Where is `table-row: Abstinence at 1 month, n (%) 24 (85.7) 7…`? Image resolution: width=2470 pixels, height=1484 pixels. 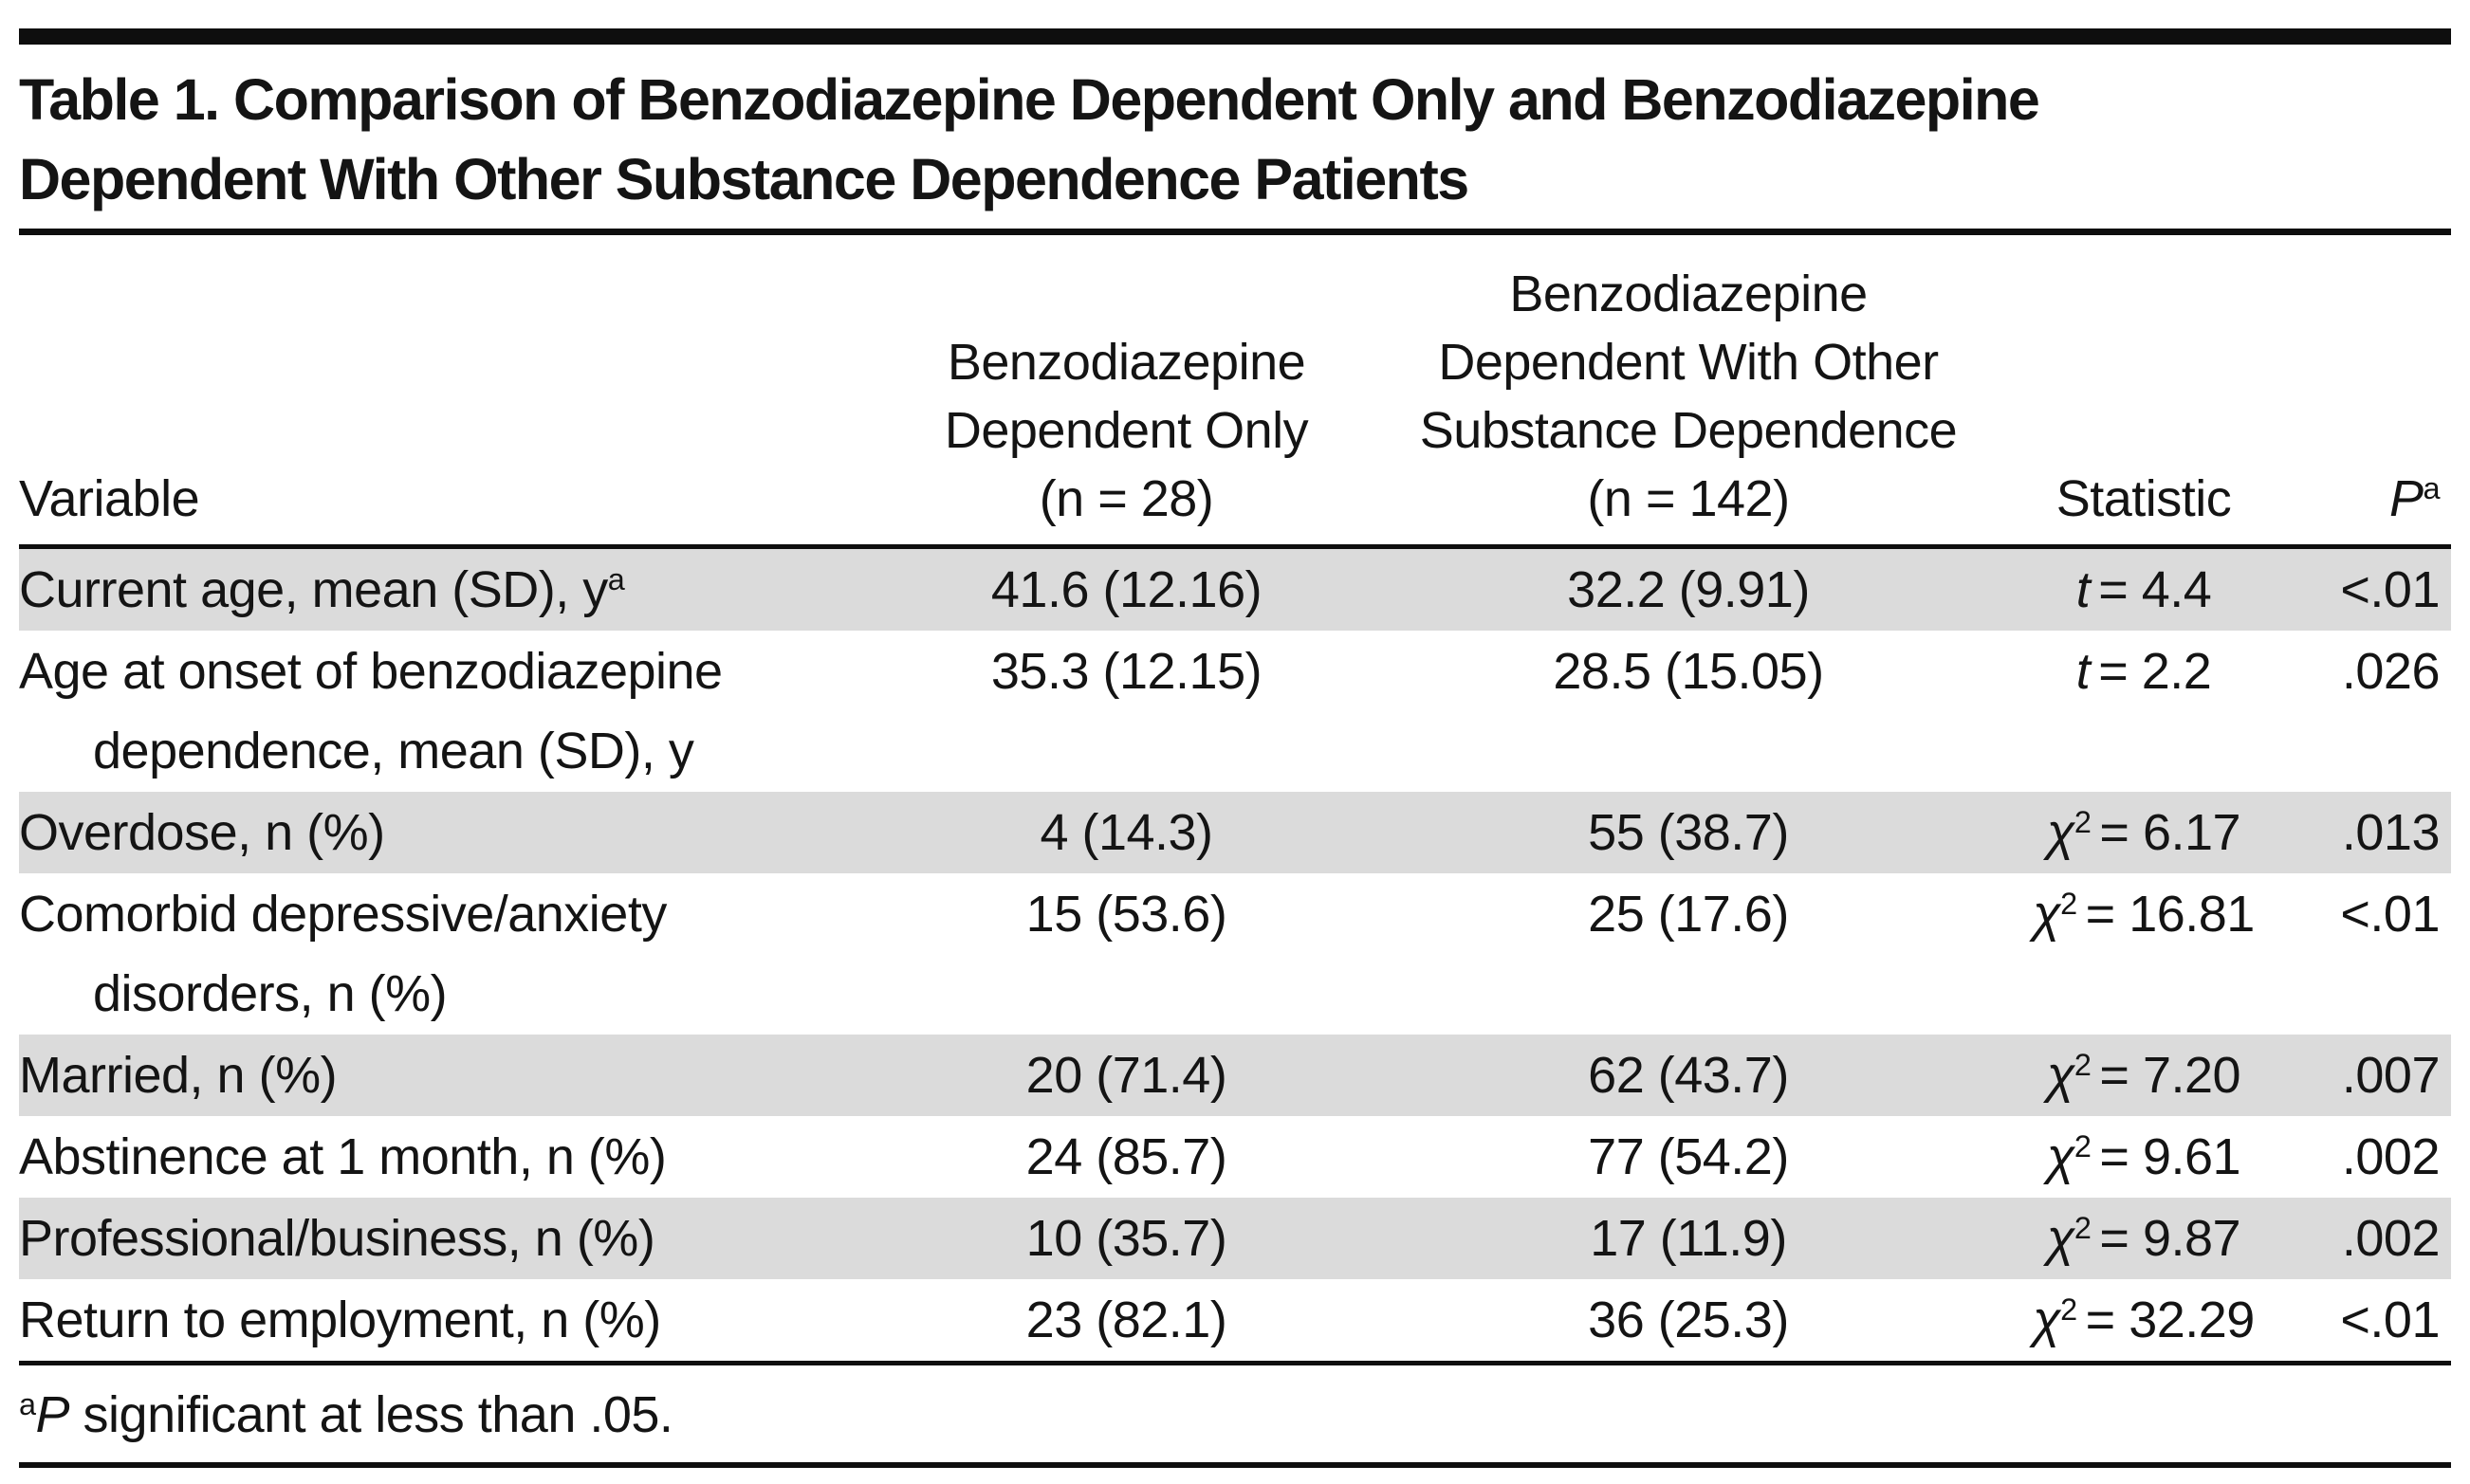 table-row: Abstinence at 1 month, n (%) 24 (85.7) 7… is located at coordinates (1235, 1157).